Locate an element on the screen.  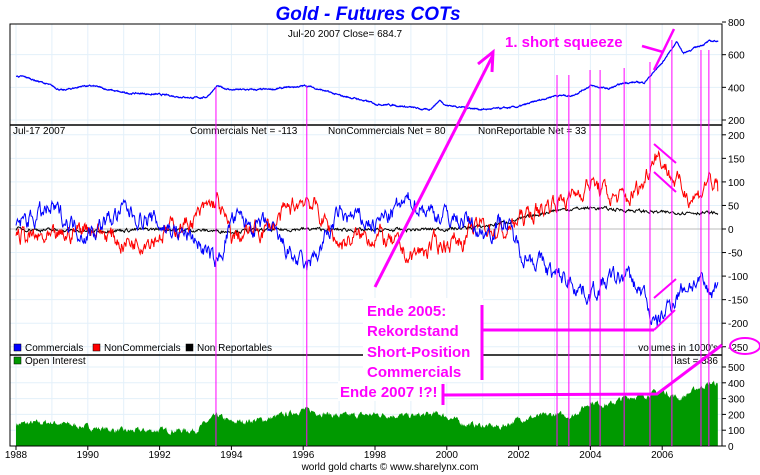
ende2005-box is located at coordinates (423, 340).